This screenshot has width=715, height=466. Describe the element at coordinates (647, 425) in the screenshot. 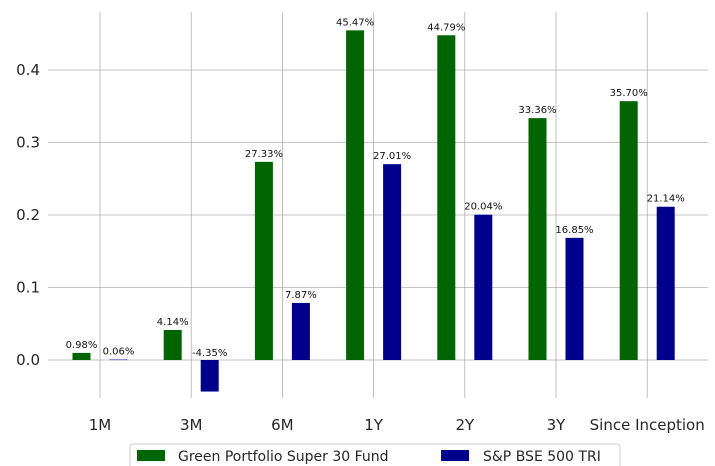

I see `x-tick-label: Since Inception` at that location.